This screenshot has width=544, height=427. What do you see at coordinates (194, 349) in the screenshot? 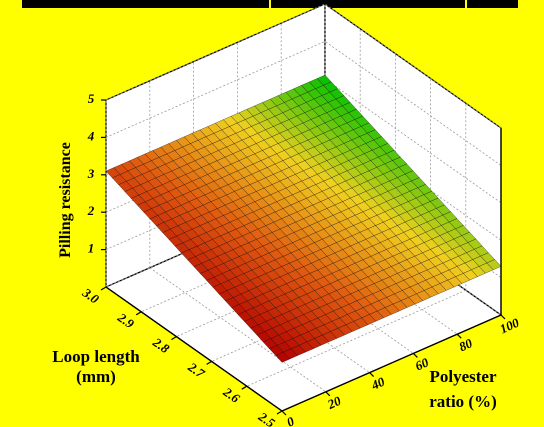
I see `edge-front-left` at bounding box center [194, 349].